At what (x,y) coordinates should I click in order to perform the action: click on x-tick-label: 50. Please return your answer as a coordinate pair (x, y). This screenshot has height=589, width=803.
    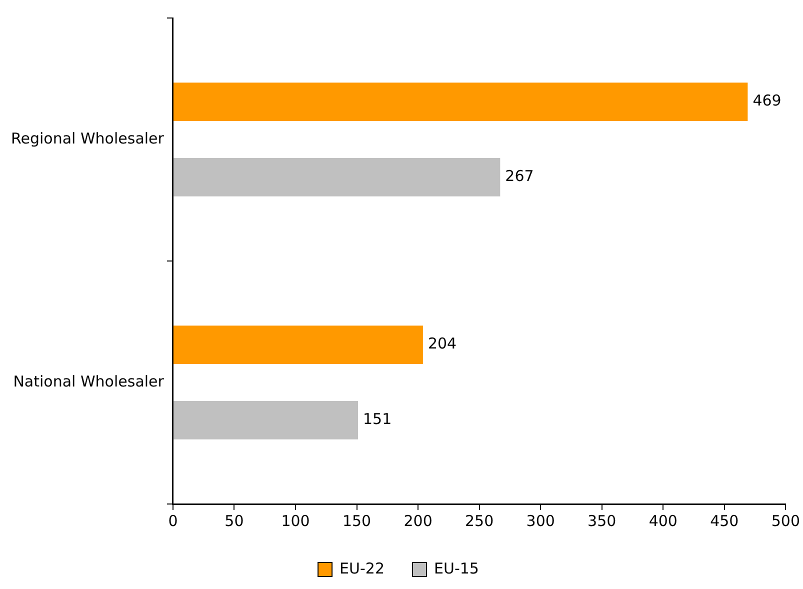
    Looking at the image, I should click on (234, 521).